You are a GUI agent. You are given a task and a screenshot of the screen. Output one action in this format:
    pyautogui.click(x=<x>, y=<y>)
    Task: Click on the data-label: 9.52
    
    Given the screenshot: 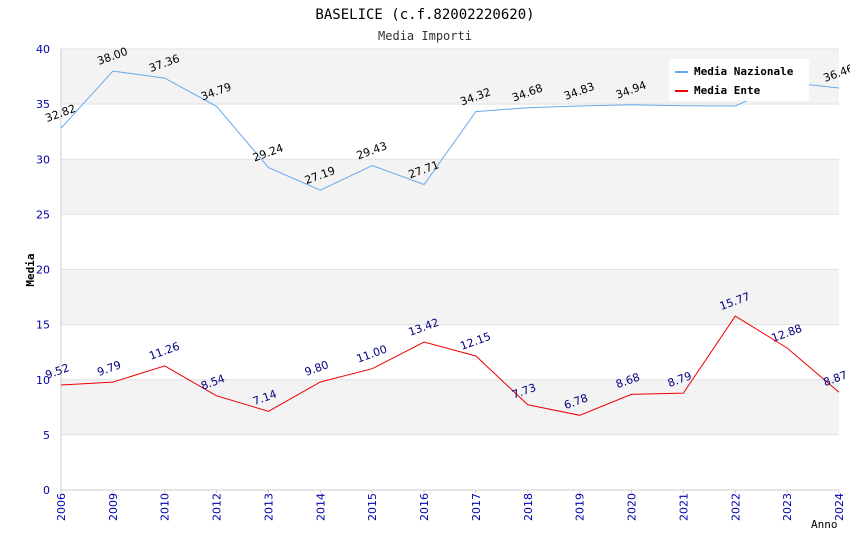 What is the action you would take?
    pyautogui.click(x=57, y=371)
    